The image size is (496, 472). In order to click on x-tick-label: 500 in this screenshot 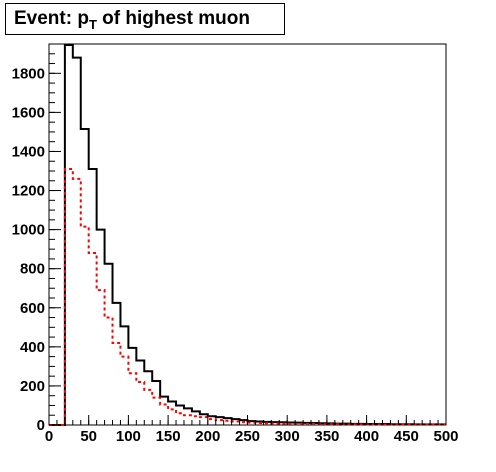, I will do `click(445, 436)`.